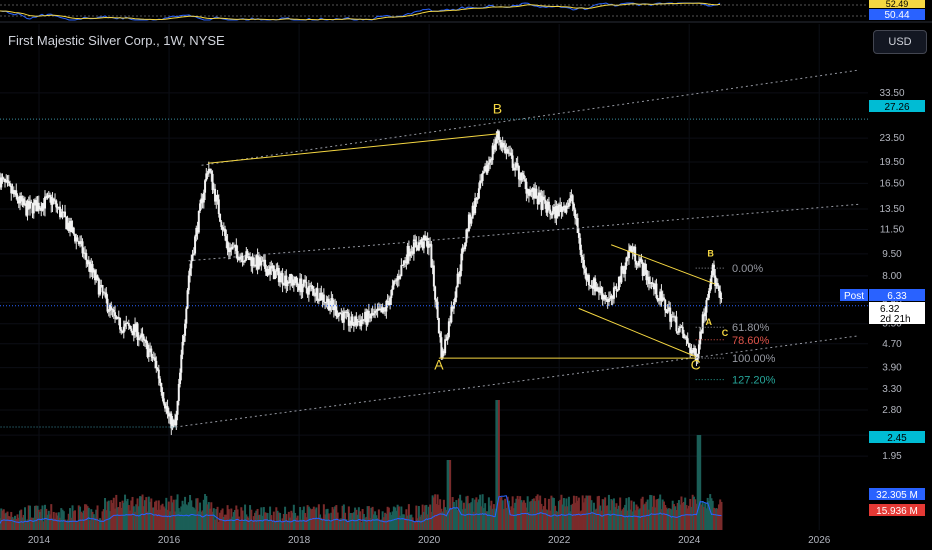  I want to click on wave-ab-top-line, so click(353, 148).